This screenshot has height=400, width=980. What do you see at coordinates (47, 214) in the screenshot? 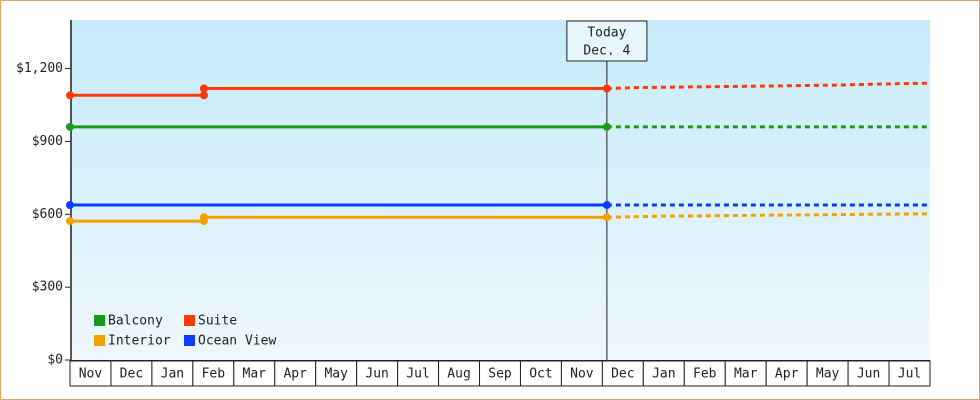
I see `y-tick-label: $600` at bounding box center [47, 214].